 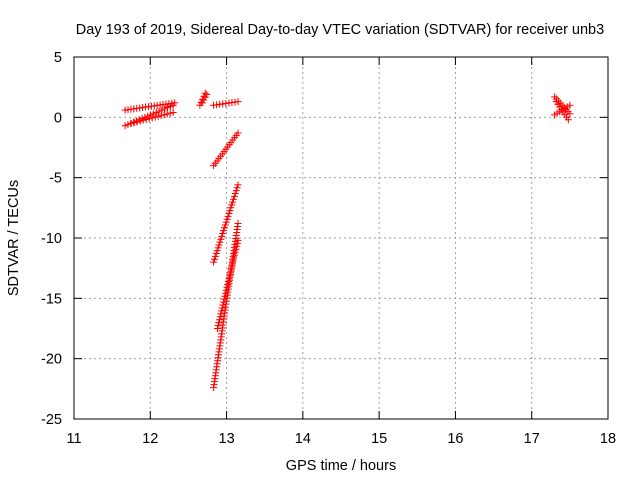 I want to click on y-tick-labels: 5 0 -5 -10 -15 -20 -25, so click(x=51, y=239).